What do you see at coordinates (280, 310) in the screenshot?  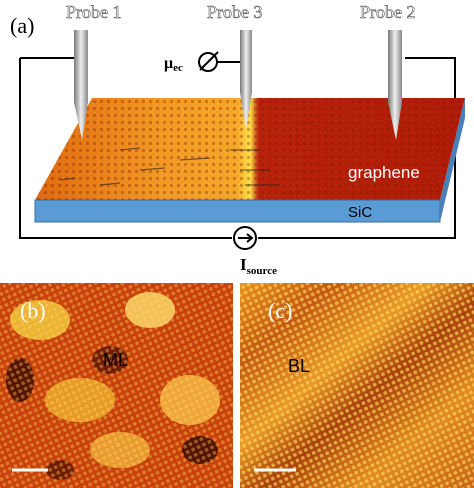 I see `panel-label: (c)` at bounding box center [280, 310].